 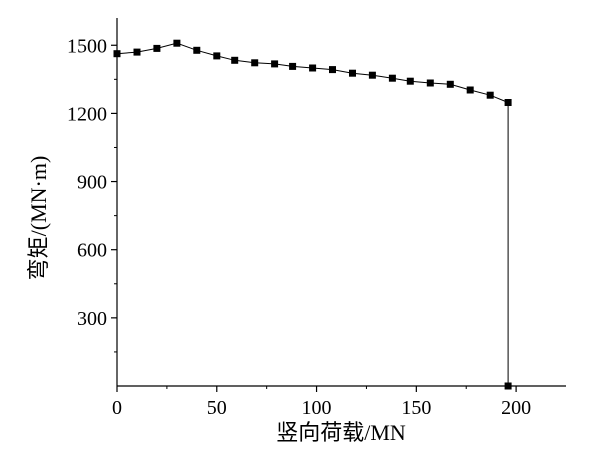 What do you see at coordinates (217, 408) in the screenshot?
I see `x-tick-label: 50` at bounding box center [217, 408].